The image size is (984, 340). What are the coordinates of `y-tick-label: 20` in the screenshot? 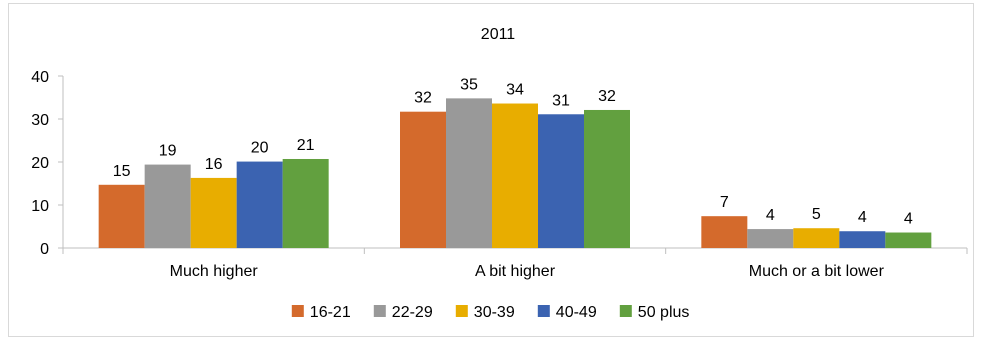 It's located at (40, 163).